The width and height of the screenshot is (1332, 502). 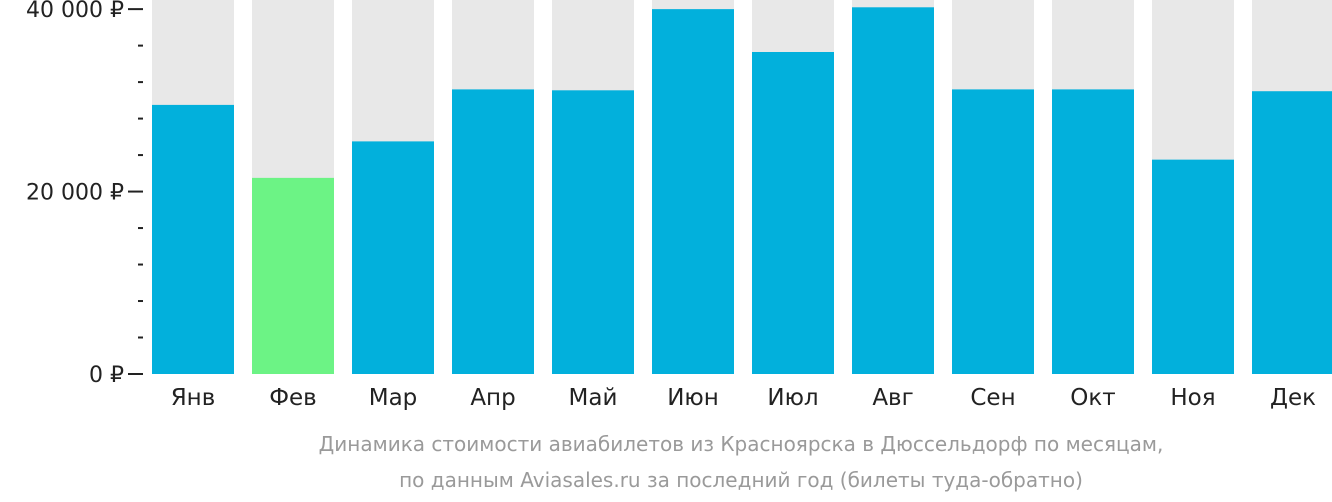 What do you see at coordinates (992, 398) in the screenshot?
I see `x-tick-label-9: Сен` at bounding box center [992, 398].